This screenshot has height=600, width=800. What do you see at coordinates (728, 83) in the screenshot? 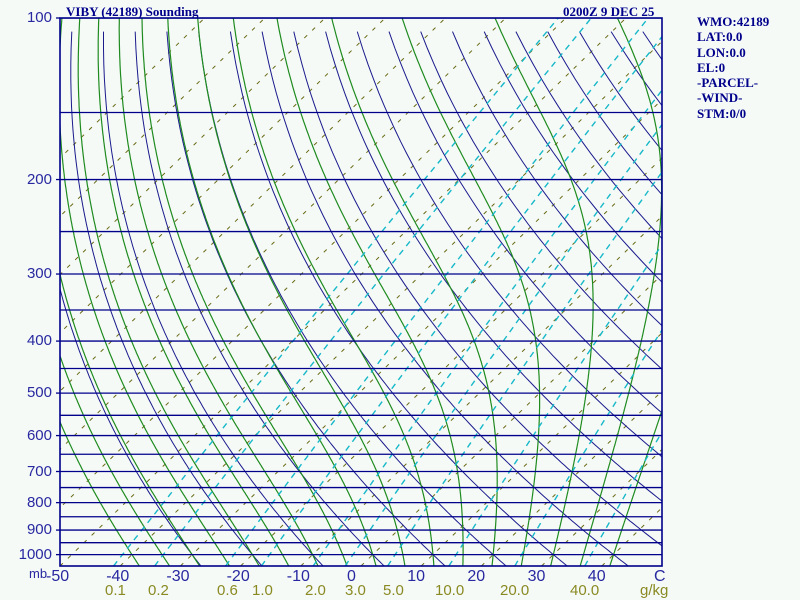
I see `station-info-line: -PARCEL-` at bounding box center [728, 83].